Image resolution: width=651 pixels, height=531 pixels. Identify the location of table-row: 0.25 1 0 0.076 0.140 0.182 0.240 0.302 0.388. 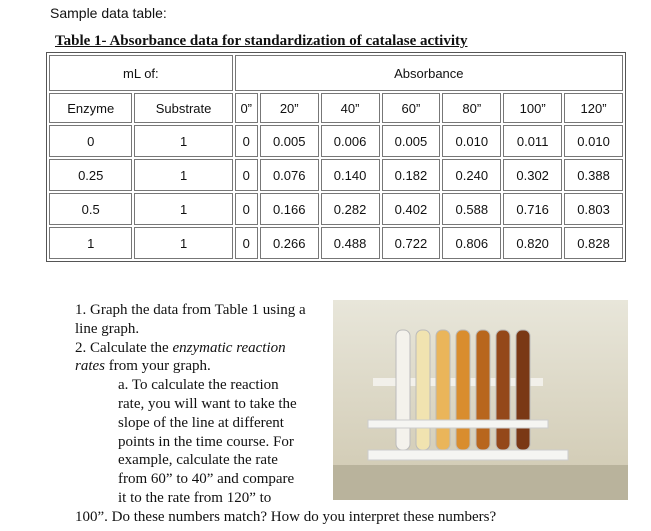
(336, 175).